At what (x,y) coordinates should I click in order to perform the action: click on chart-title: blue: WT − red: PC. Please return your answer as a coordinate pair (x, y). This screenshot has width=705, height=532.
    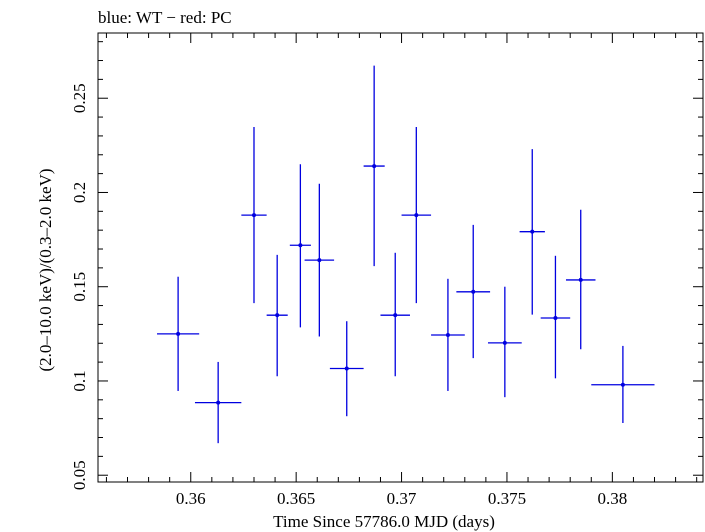
    Looking at the image, I should click on (165, 17).